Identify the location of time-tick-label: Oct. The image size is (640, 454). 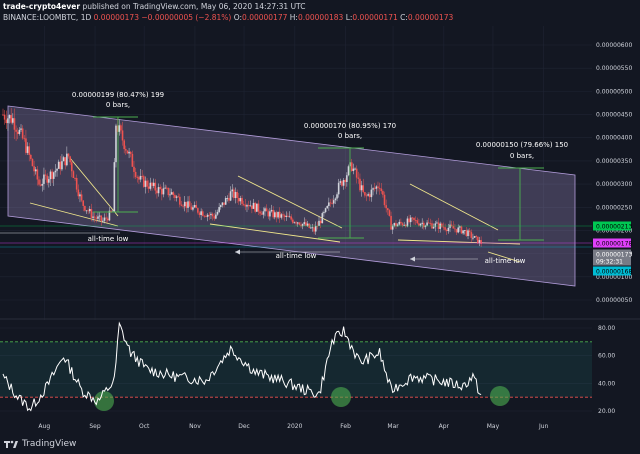
(144, 426).